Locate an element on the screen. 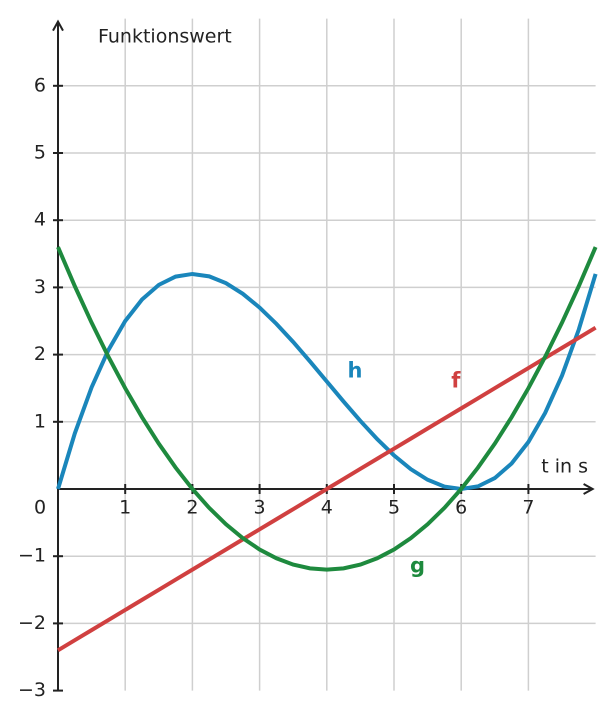 The height and width of the screenshot is (719, 614). y-tick-label: 4 is located at coordinates (40, 220).